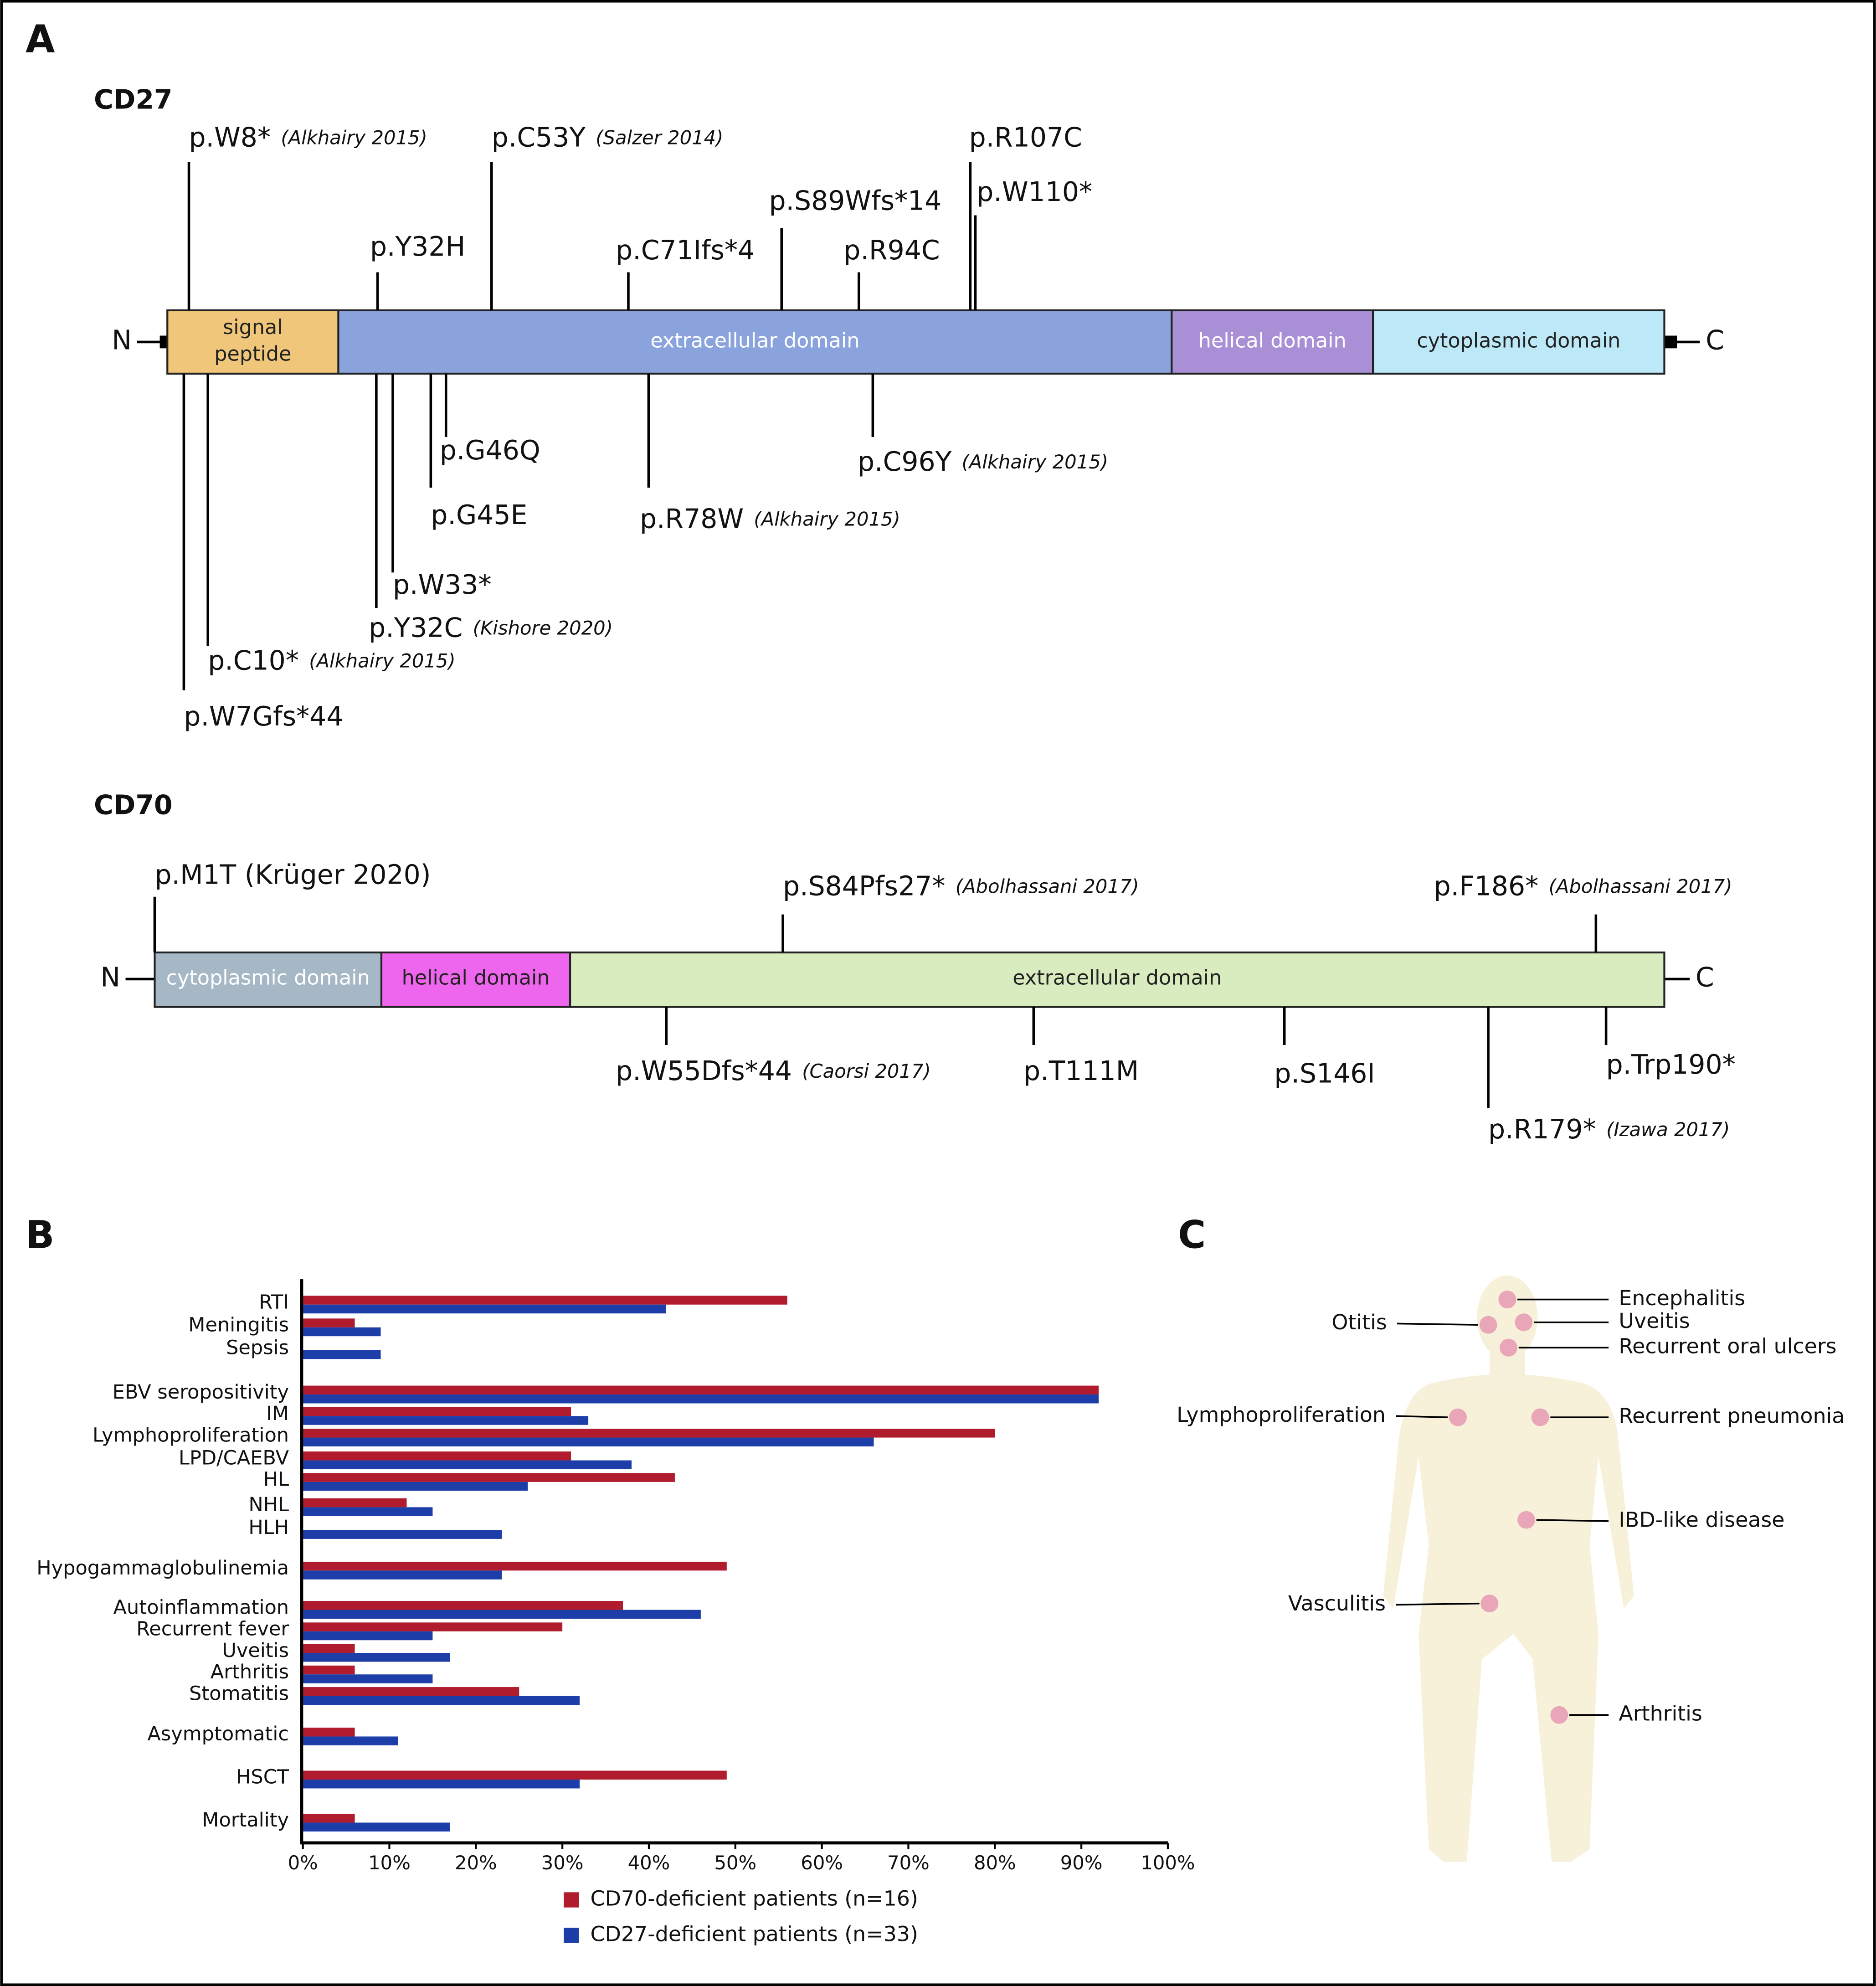 The width and height of the screenshot is (1876, 1986). What do you see at coordinates (773, 1070) in the screenshot?
I see `mutation-label: p.W55Dfs*44 (Caorsi 2017)` at bounding box center [773, 1070].